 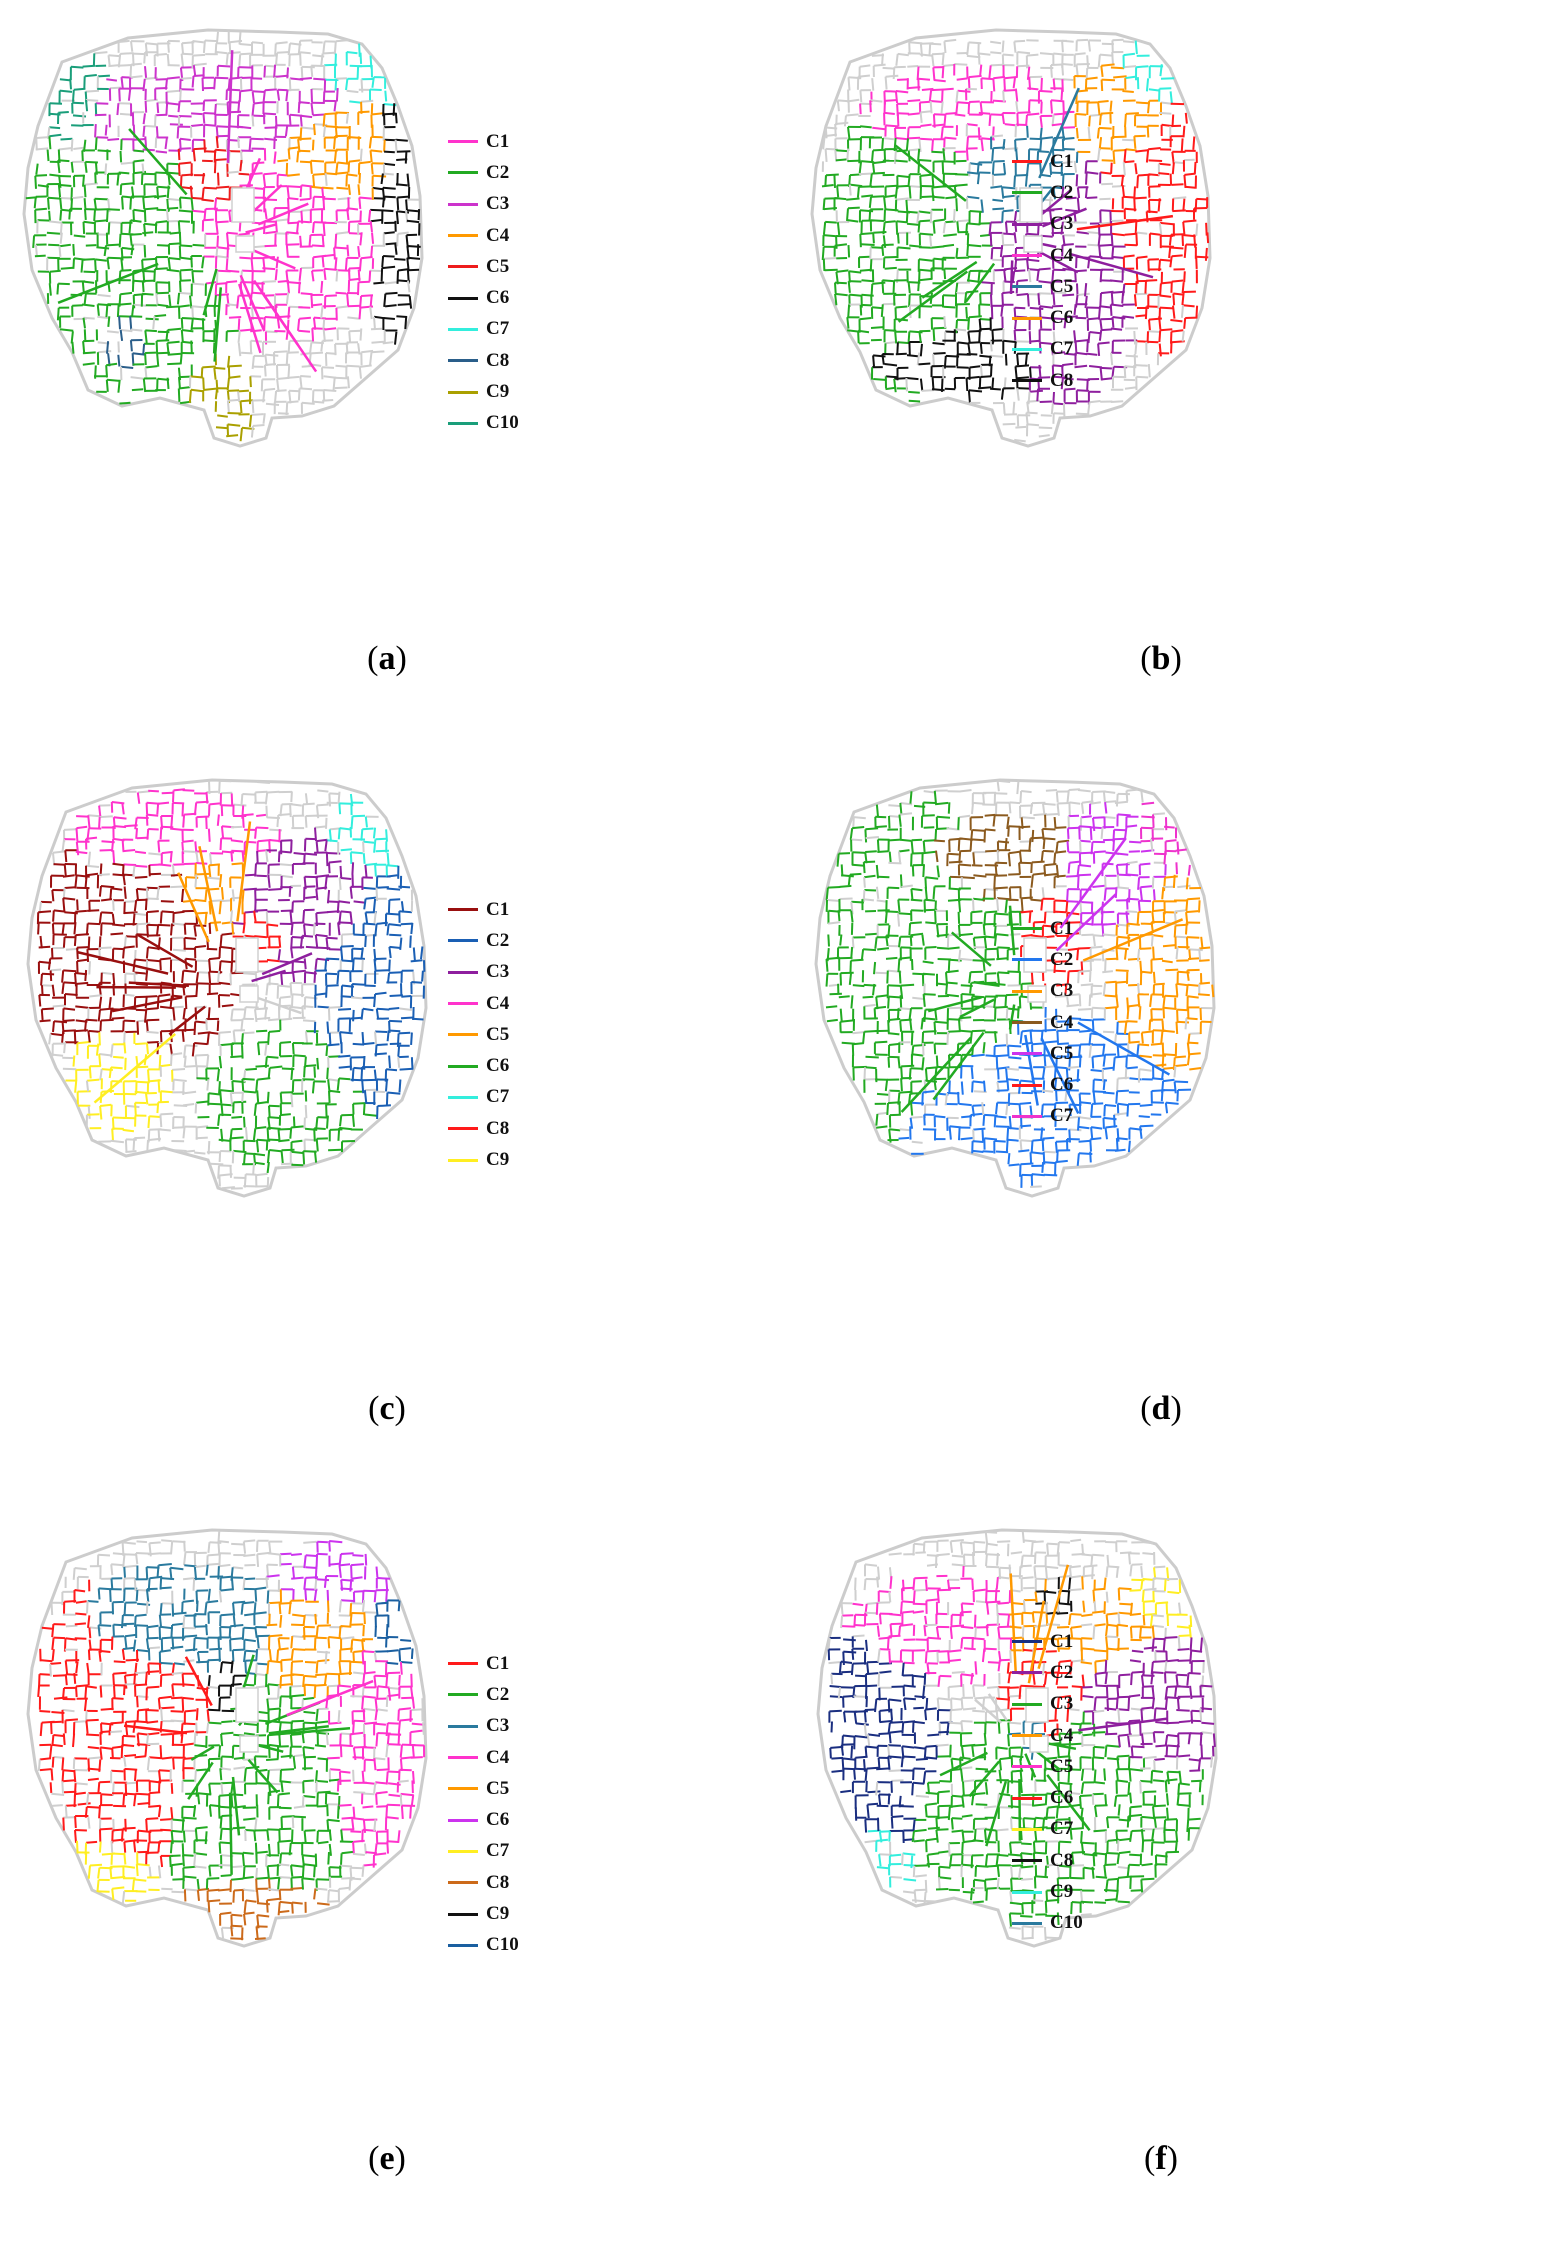 What do you see at coordinates (483, 1945) in the screenshot?
I see `legend-item: C10` at bounding box center [483, 1945].